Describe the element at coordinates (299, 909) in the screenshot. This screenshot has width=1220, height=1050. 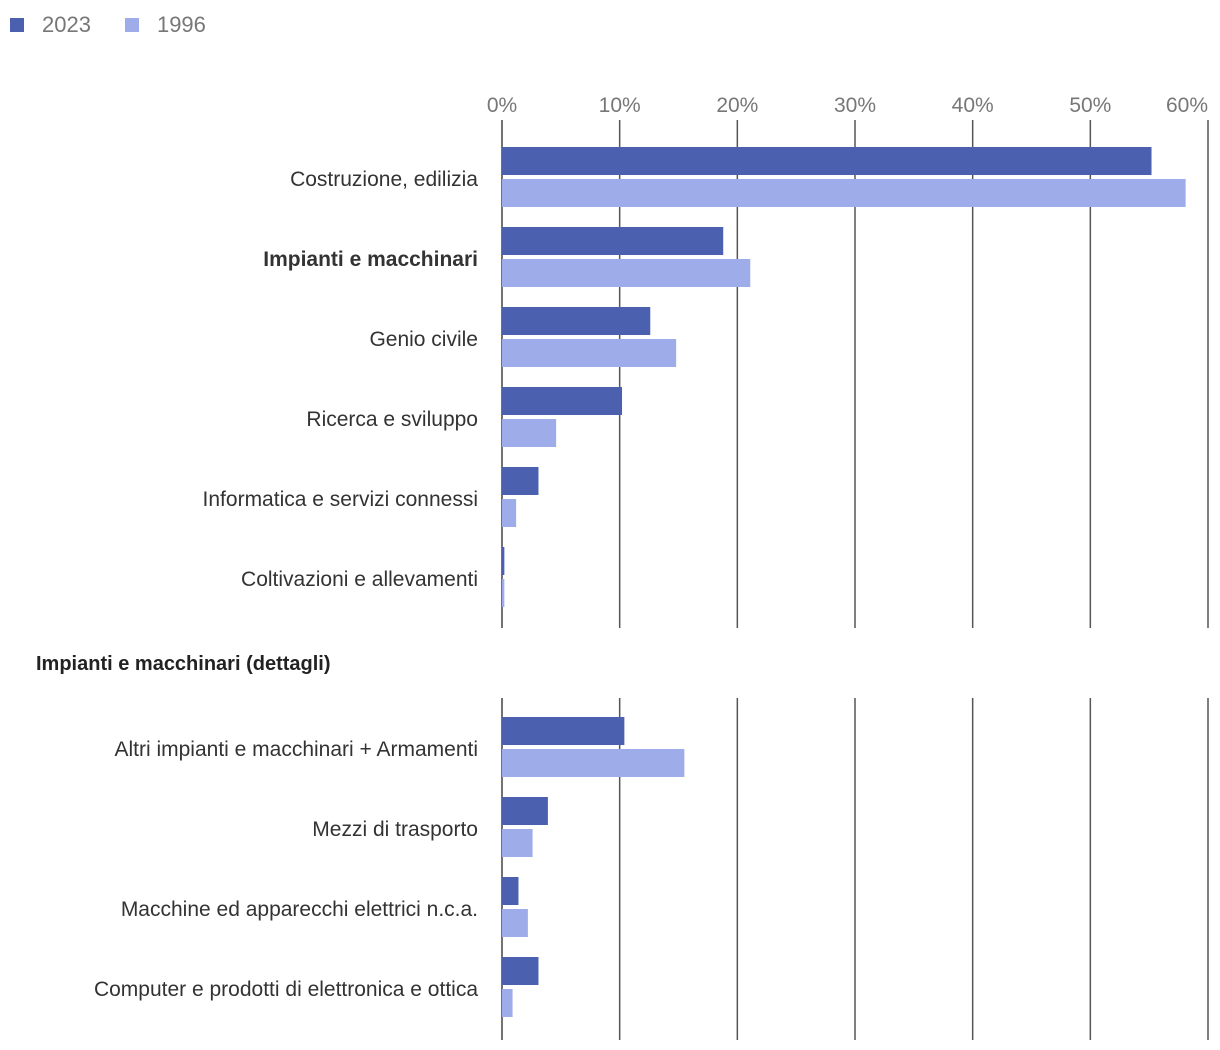
I see `category-label: Macchine ed apparecchi elettrici n.c.a.` at that location.